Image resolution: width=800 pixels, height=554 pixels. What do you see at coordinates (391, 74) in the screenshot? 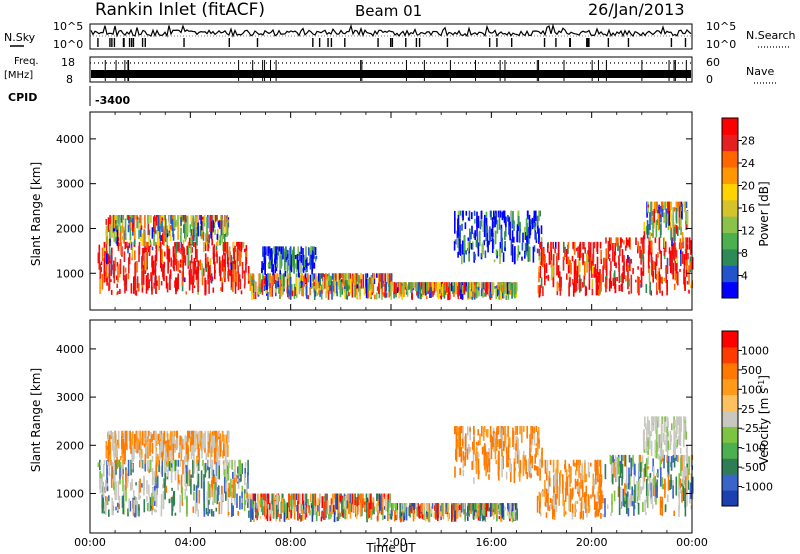
I see `freq-solid-trace` at bounding box center [391, 74].